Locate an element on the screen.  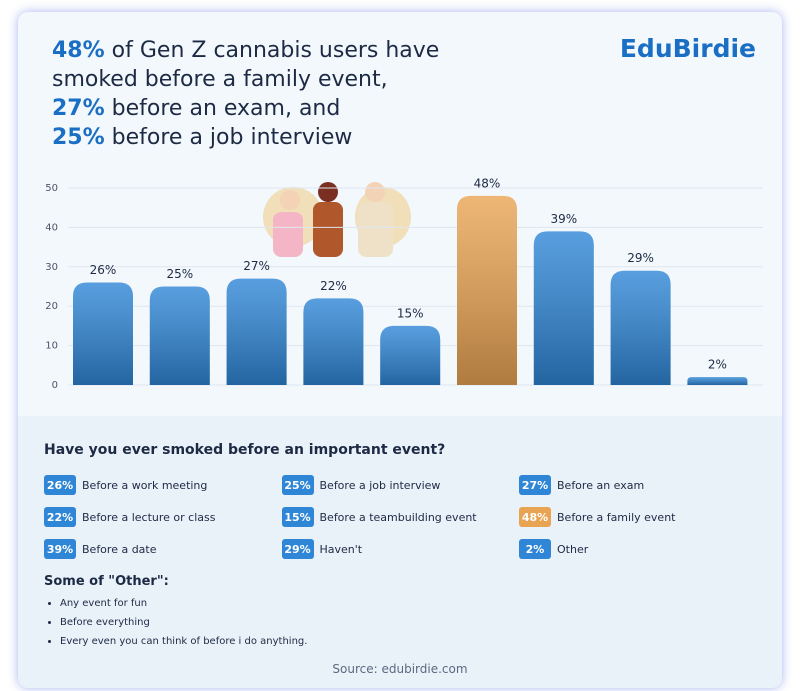
legend-item: 25% Before a job interview is located at coordinates (361, 485).